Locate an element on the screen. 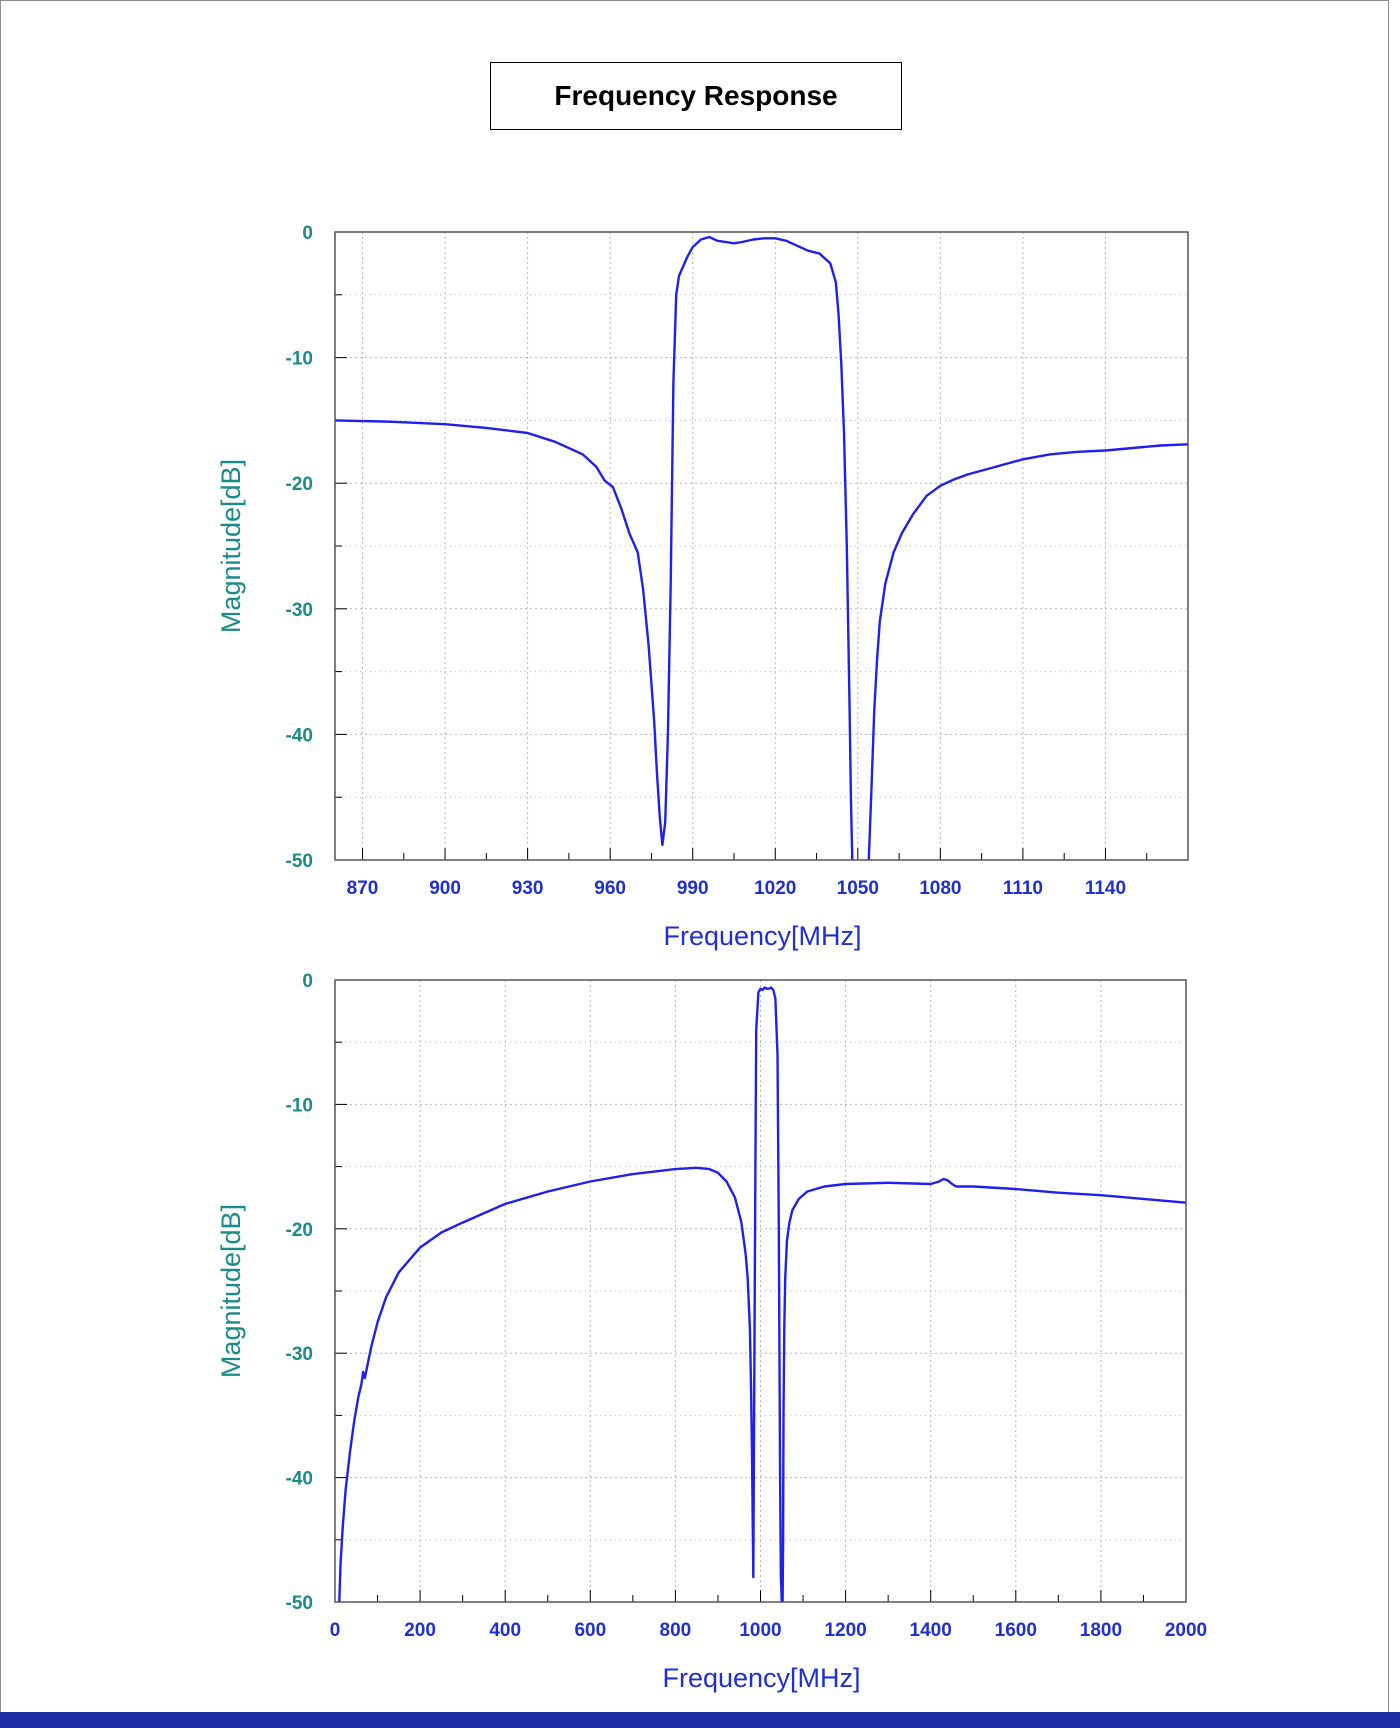  x-tick-label: 1140 is located at coordinates (1105, 888).